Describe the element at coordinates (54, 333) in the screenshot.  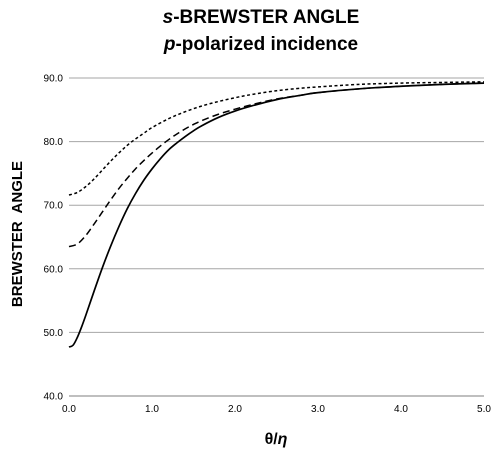
I see `y-tick-label: 50.0` at that location.